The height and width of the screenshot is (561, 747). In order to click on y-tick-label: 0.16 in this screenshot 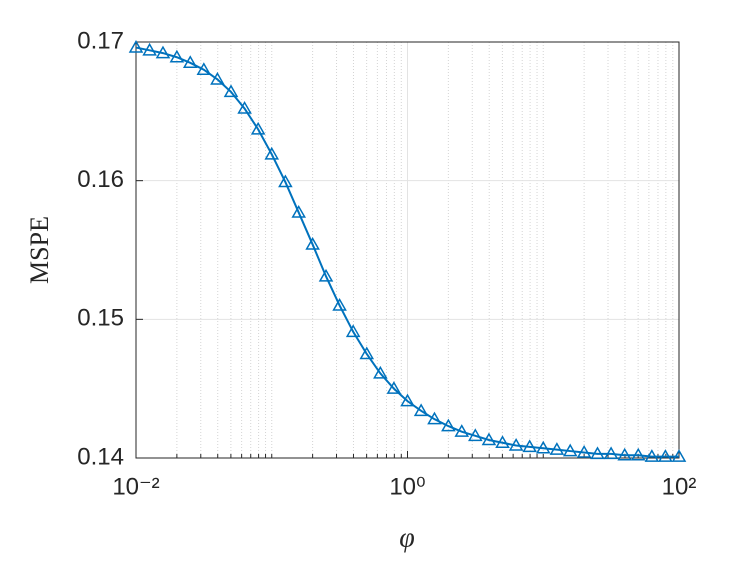, I will do `click(100, 179)`.